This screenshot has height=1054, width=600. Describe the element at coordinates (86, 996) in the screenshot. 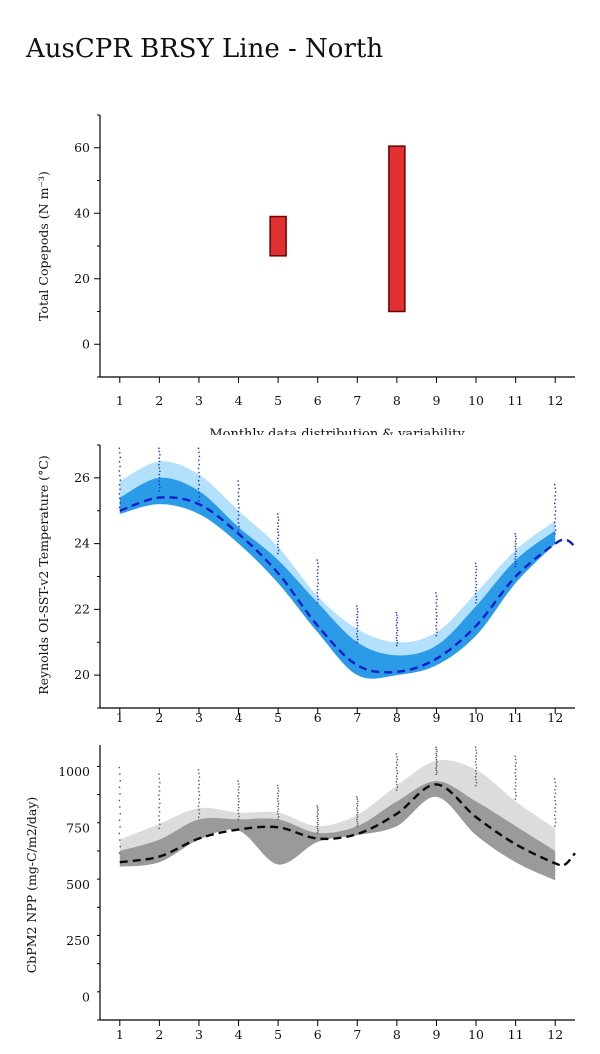

I see `y-tick-label: 0` at that location.